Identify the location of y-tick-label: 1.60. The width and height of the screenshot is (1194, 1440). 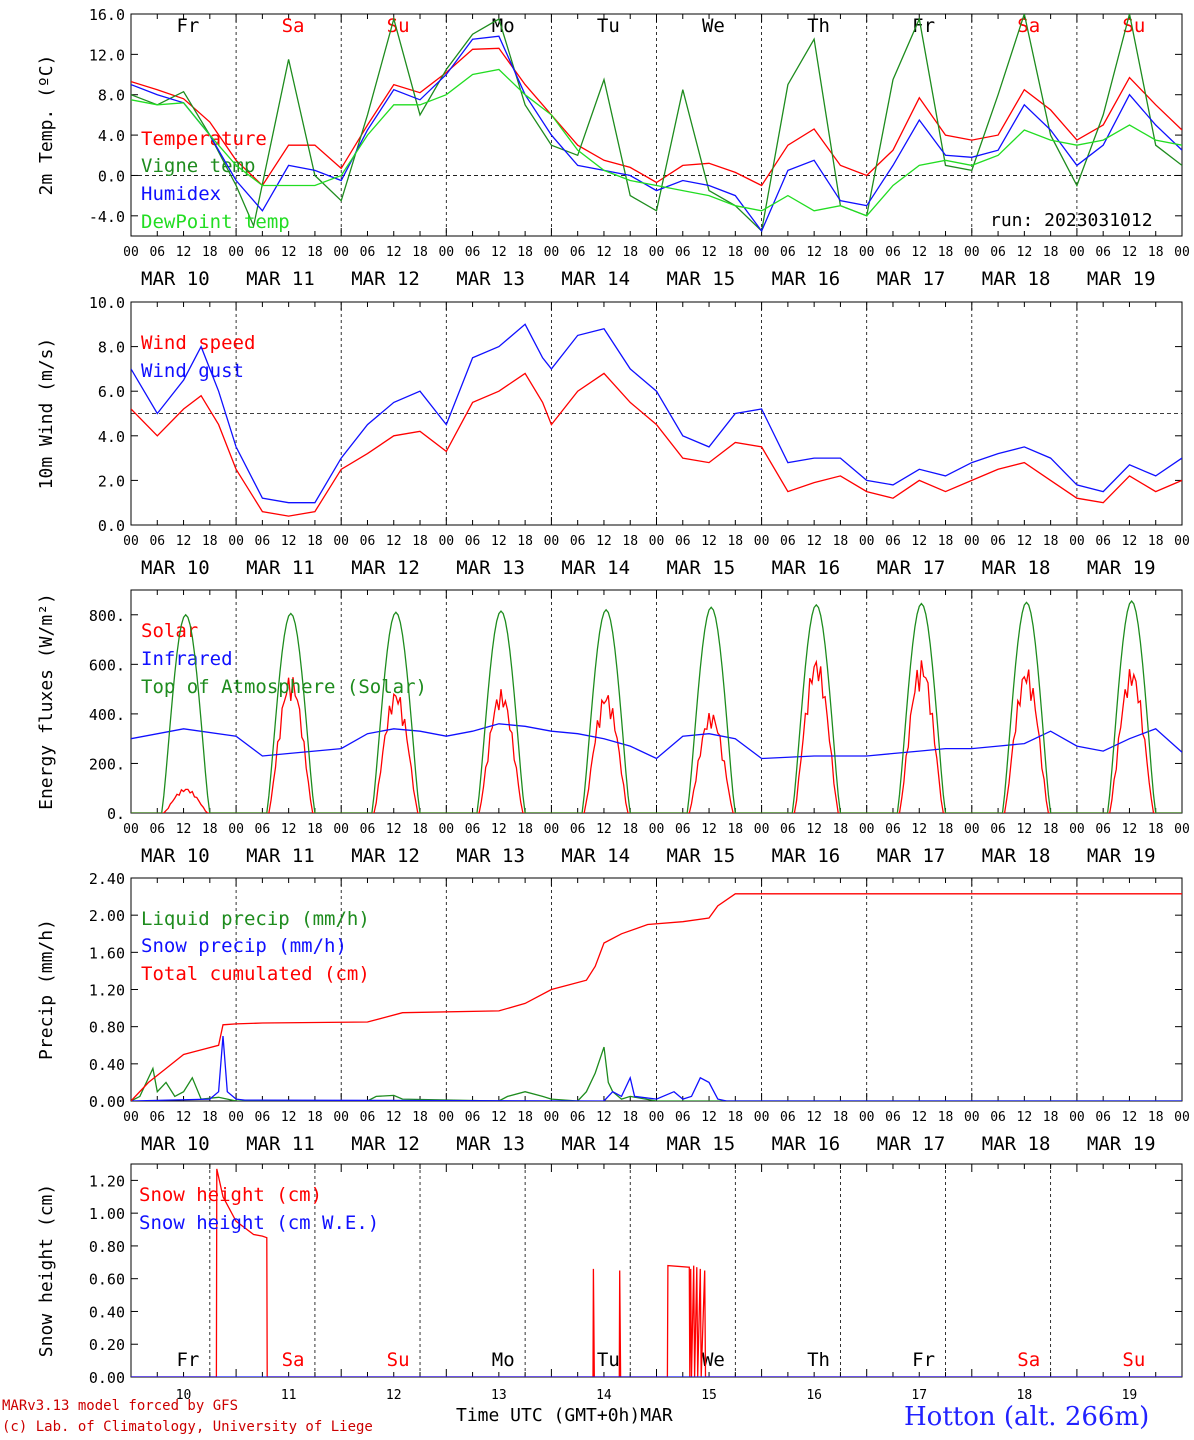
(107, 953).